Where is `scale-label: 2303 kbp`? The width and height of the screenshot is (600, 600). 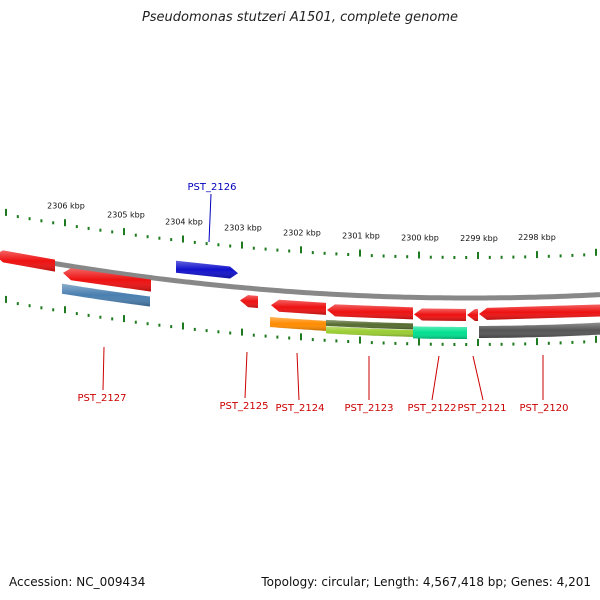
scale-label: 2303 kbp is located at coordinates (243, 228).